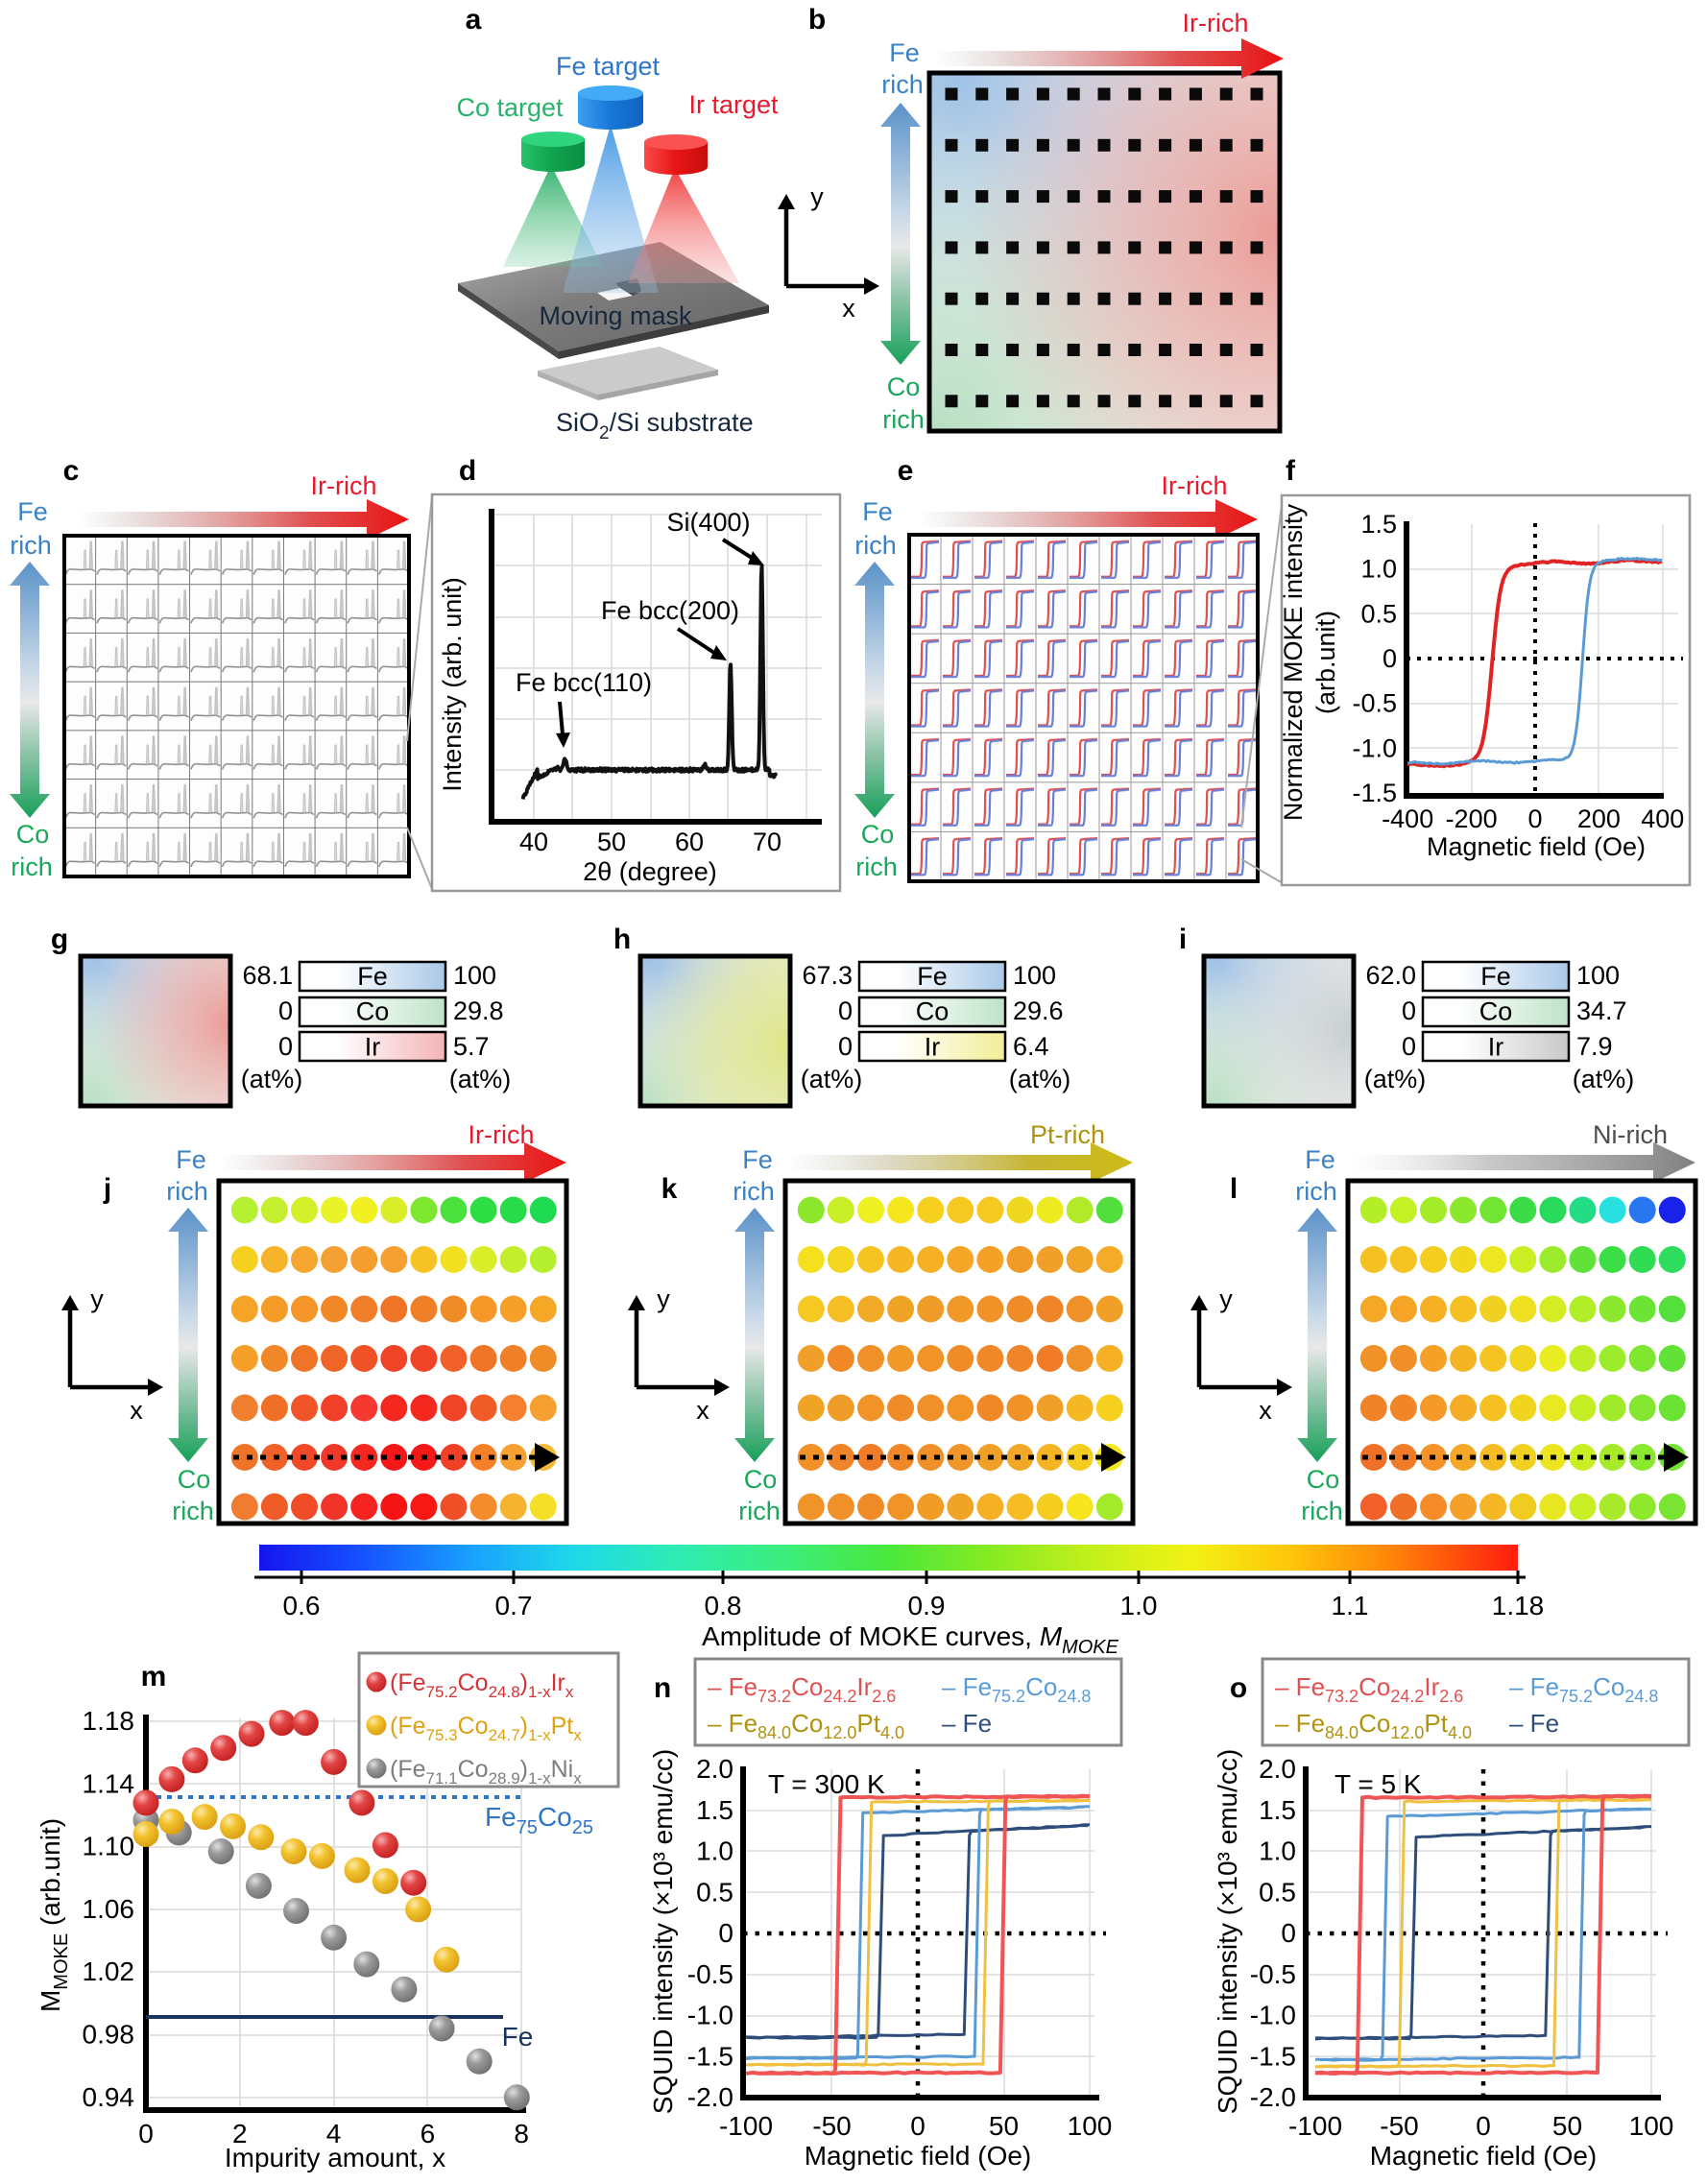 Image resolution: width=1707 pixels, height=2184 pixels. I want to click on svg-text: 0.98, so click(109, 2035).